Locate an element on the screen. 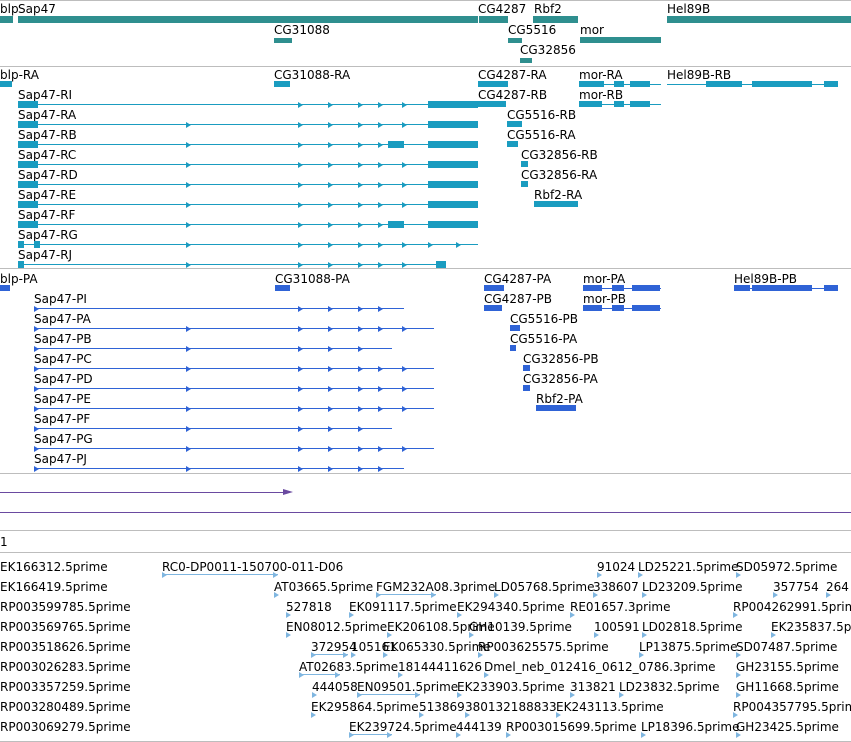 The width and height of the screenshot is (851, 742). est-label: 380132188833 is located at coordinates (511, 707).